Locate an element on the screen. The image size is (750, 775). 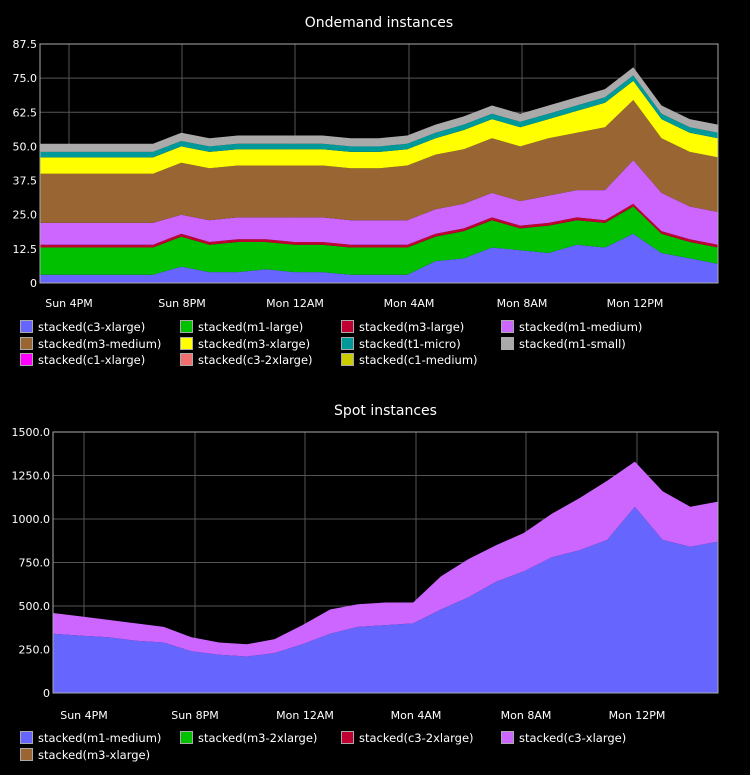
y-tick-label: 750.0 is located at coordinates (35, 563).